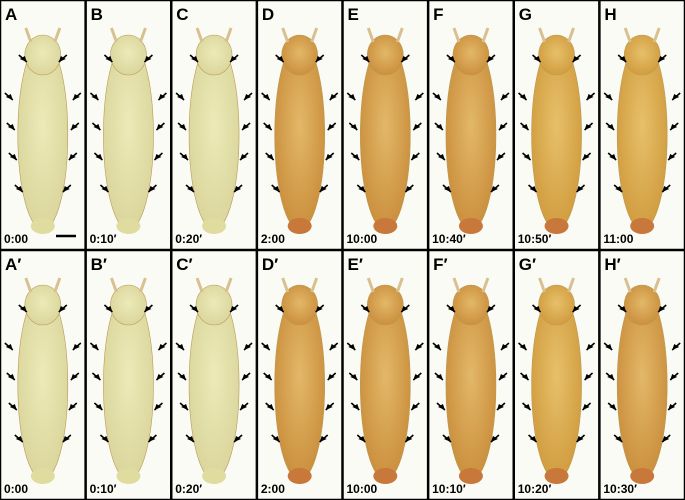  Describe the element at coordinates (182, 14) in the screenshot. I see `panel-label: C` at that location.